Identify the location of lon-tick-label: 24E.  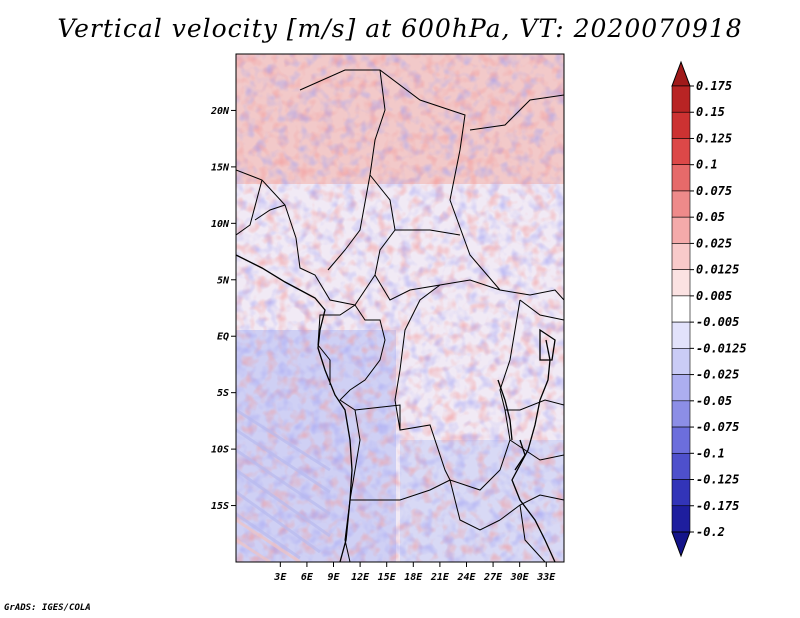
(466, 577).